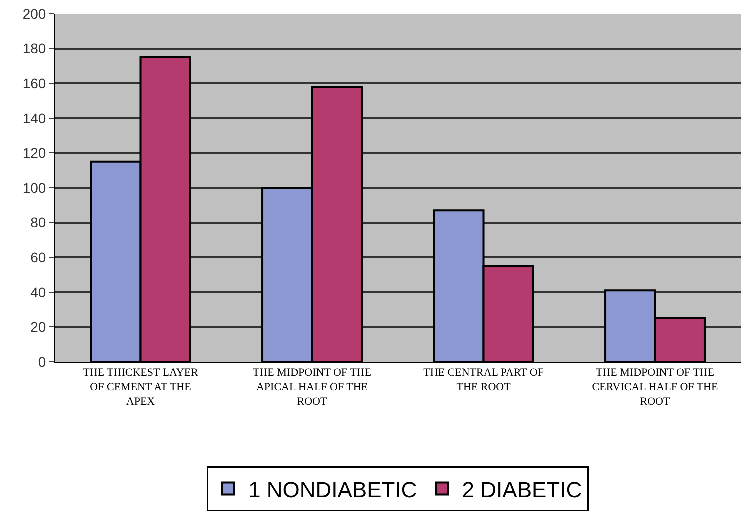 This screenshot has width=749, height=520. I want to click on y-tick-label: 160, so click(34, 84).